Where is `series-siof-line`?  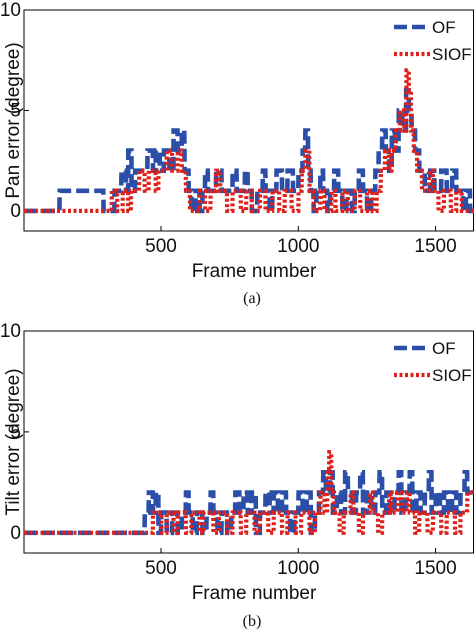
series-siof-line is located at coordinates (249, 492).